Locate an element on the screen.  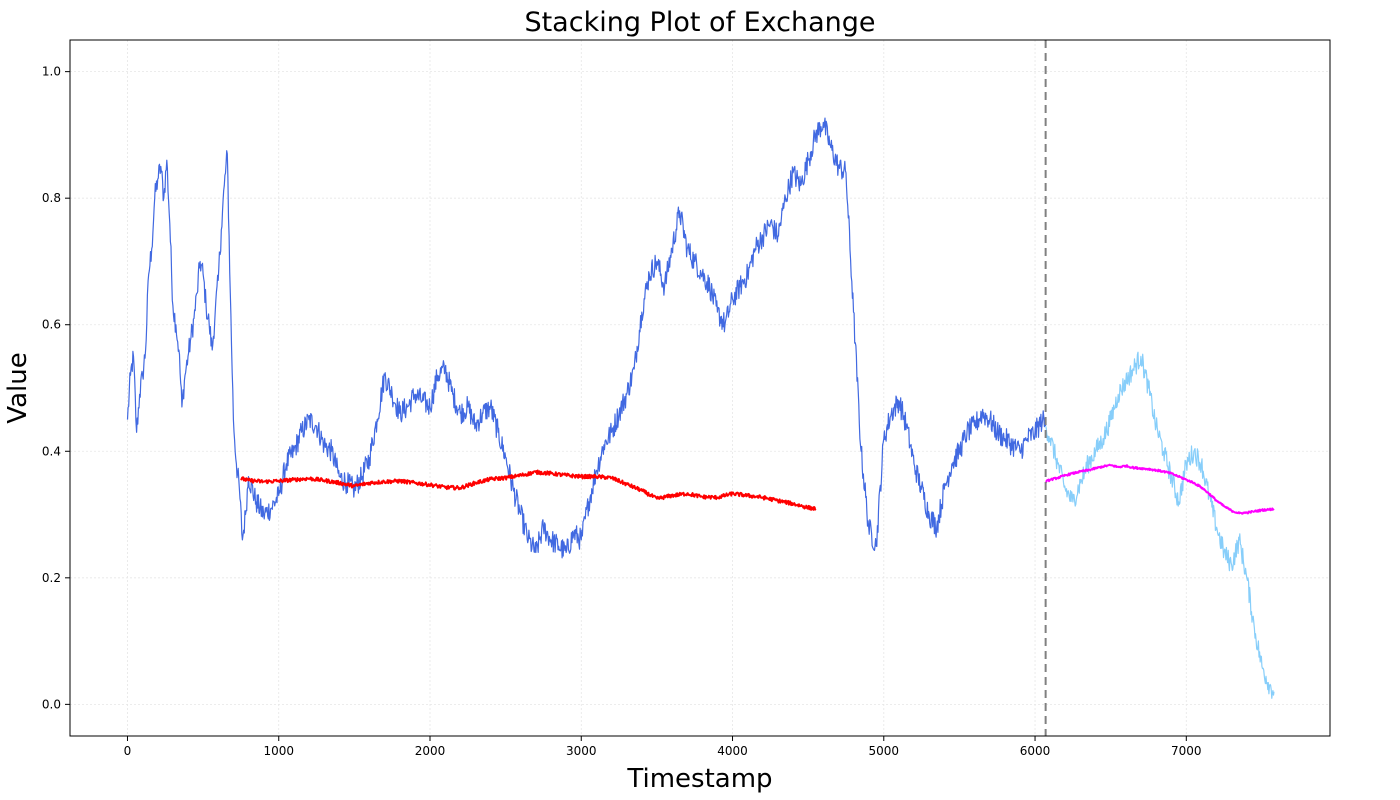
x-tick-label: 4000 is located at coordinates (732, 751).